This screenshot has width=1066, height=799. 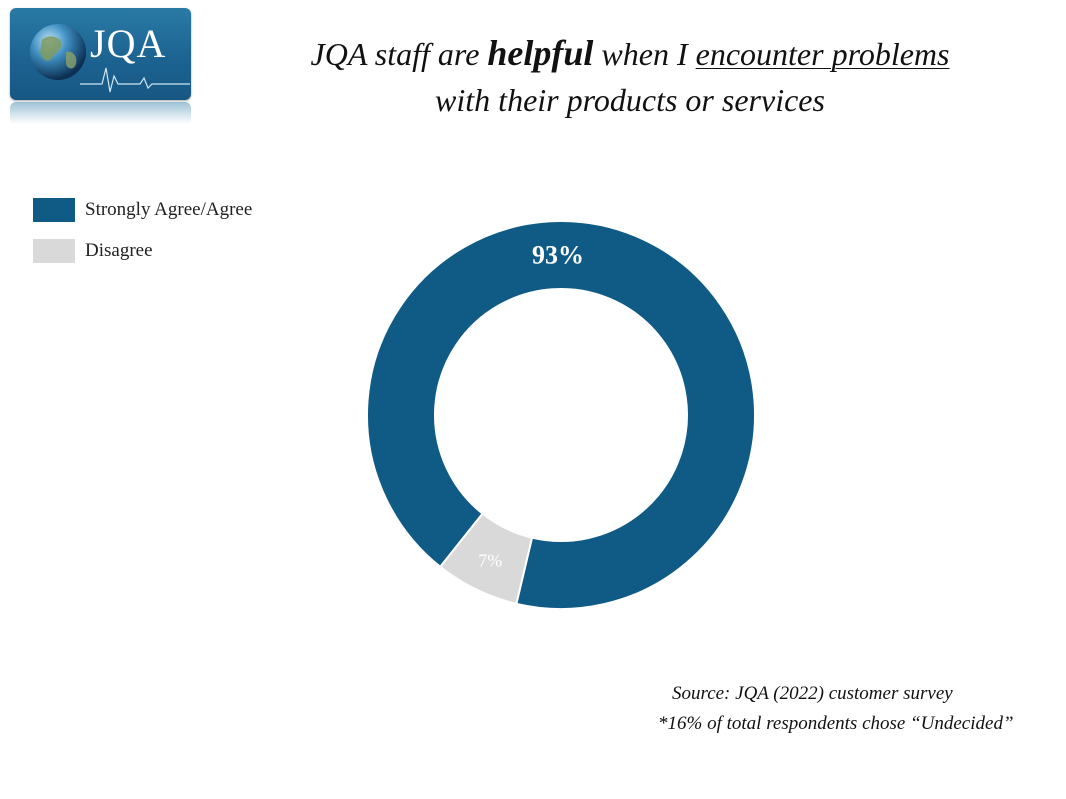 I want to click on globe-icon, so click(x=58, y=52).